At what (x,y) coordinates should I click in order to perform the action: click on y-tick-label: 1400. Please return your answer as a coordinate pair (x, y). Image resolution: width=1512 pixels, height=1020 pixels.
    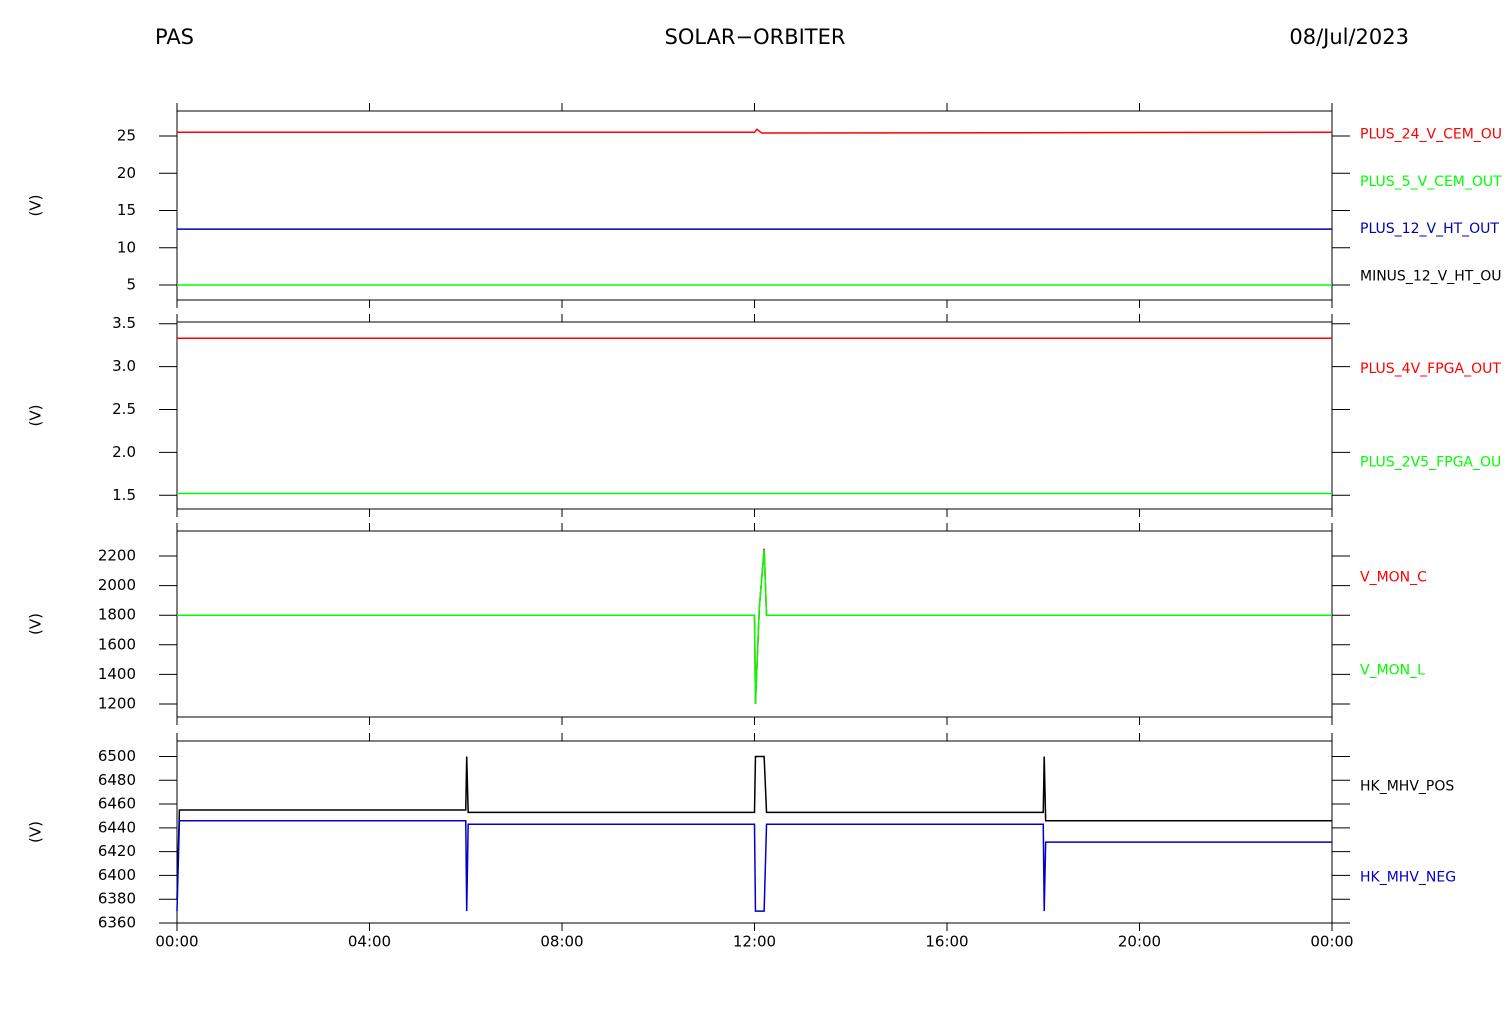
    Looking at the image, I should click on (117, 674).